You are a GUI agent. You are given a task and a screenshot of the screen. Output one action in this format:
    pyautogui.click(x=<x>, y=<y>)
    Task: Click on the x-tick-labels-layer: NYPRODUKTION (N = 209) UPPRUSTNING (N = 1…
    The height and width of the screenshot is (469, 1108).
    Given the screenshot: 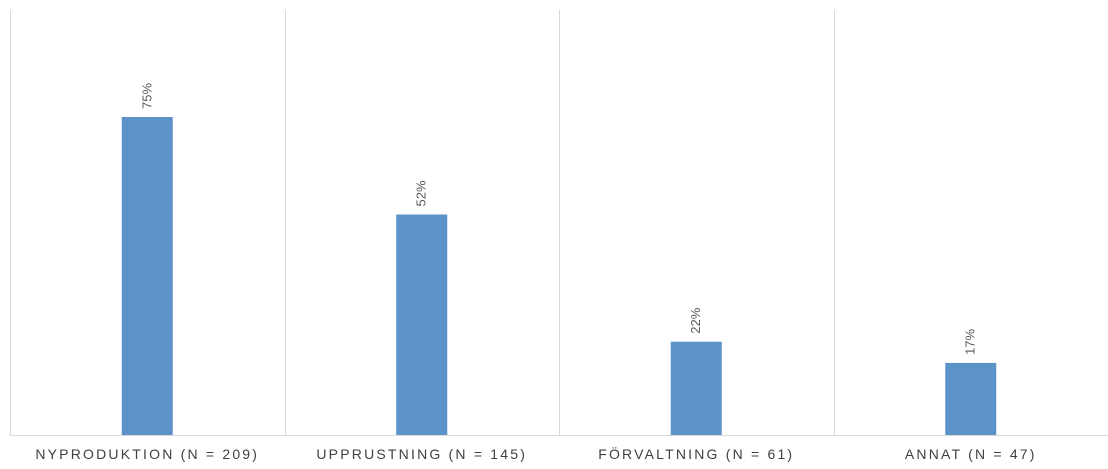 What is the action you would take?
    pyautogui.click(x=536, y=453)
    